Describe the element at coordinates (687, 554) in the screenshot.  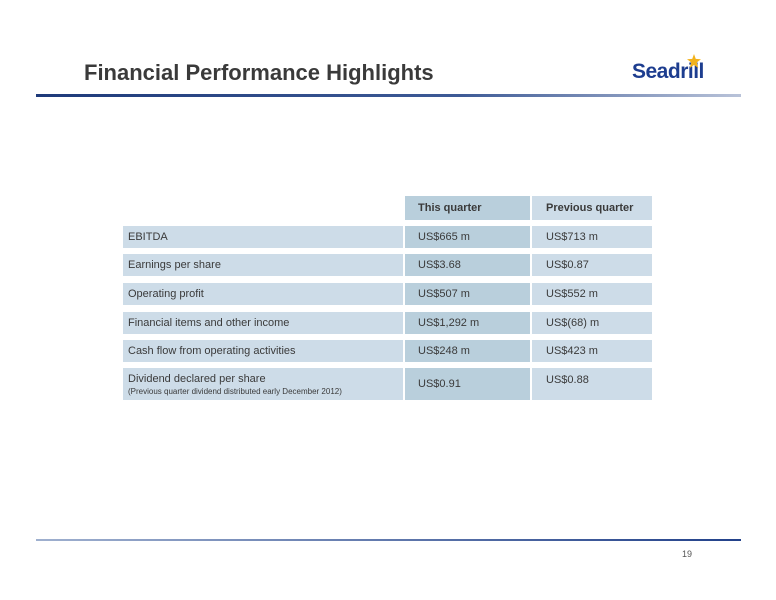
I see `page-number: 19` at that location.